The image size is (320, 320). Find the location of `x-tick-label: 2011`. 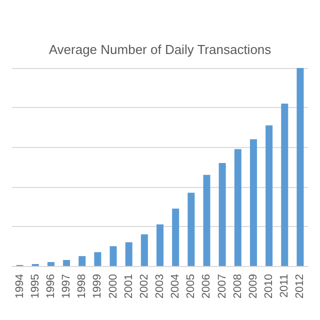

x-tick-label: 2011 is located at coordinates (284, 286).